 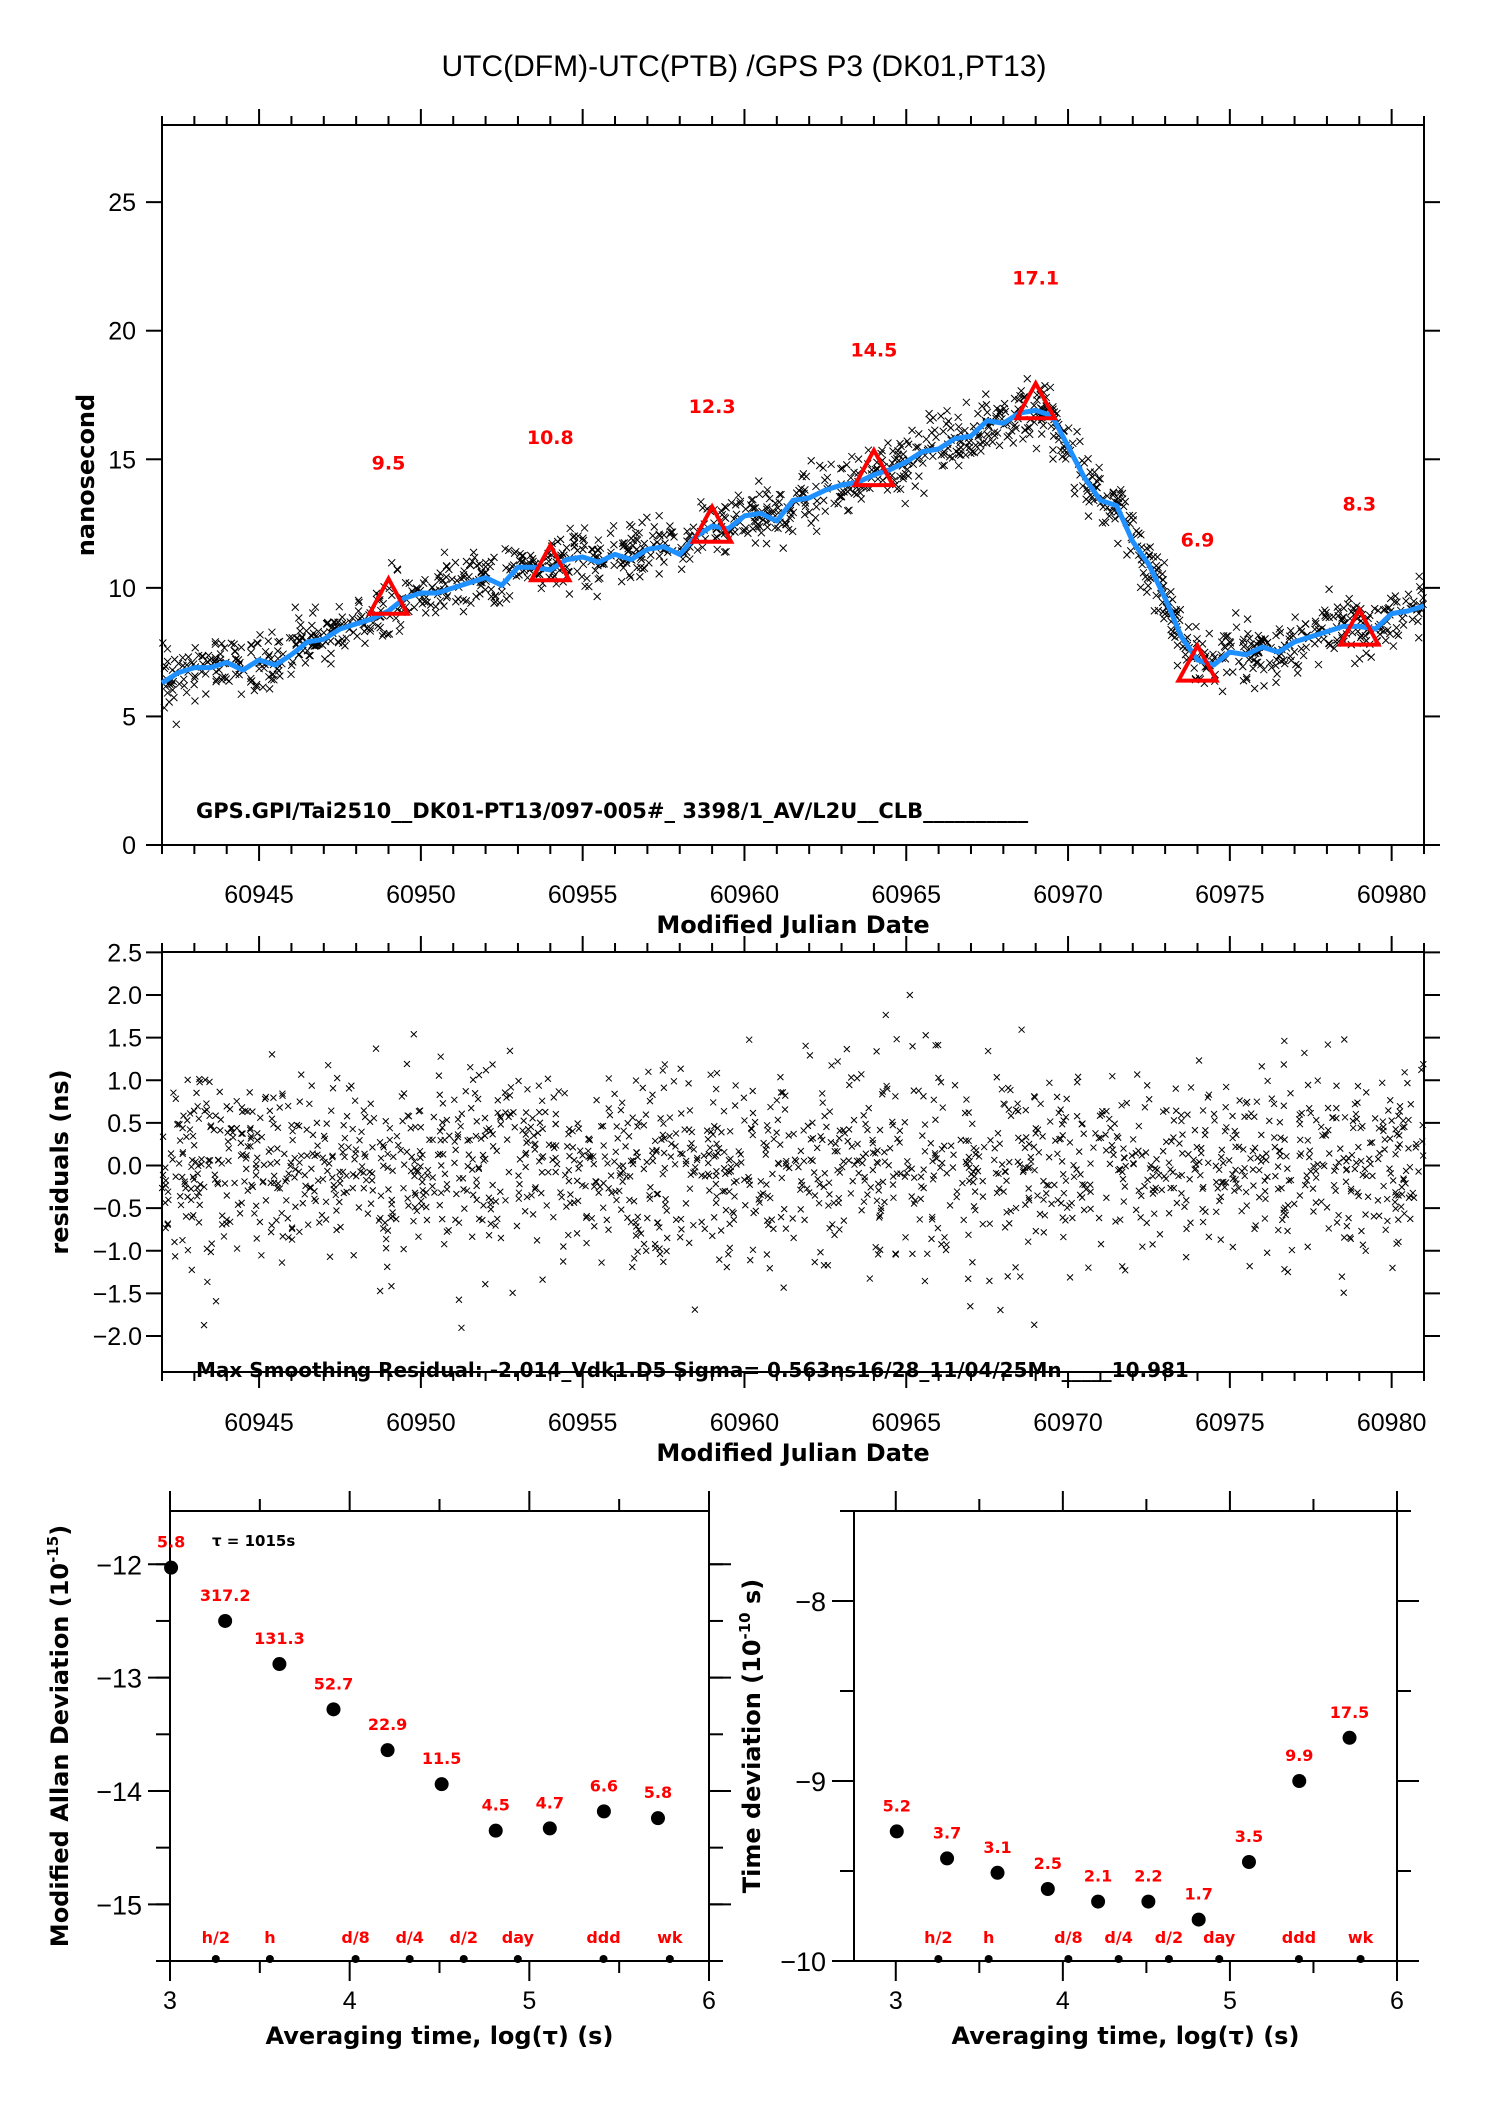 What do you see at coordinates (439, 1736) in the screenshot?
I see `plot-frame` at bounding box center [439, 1736].